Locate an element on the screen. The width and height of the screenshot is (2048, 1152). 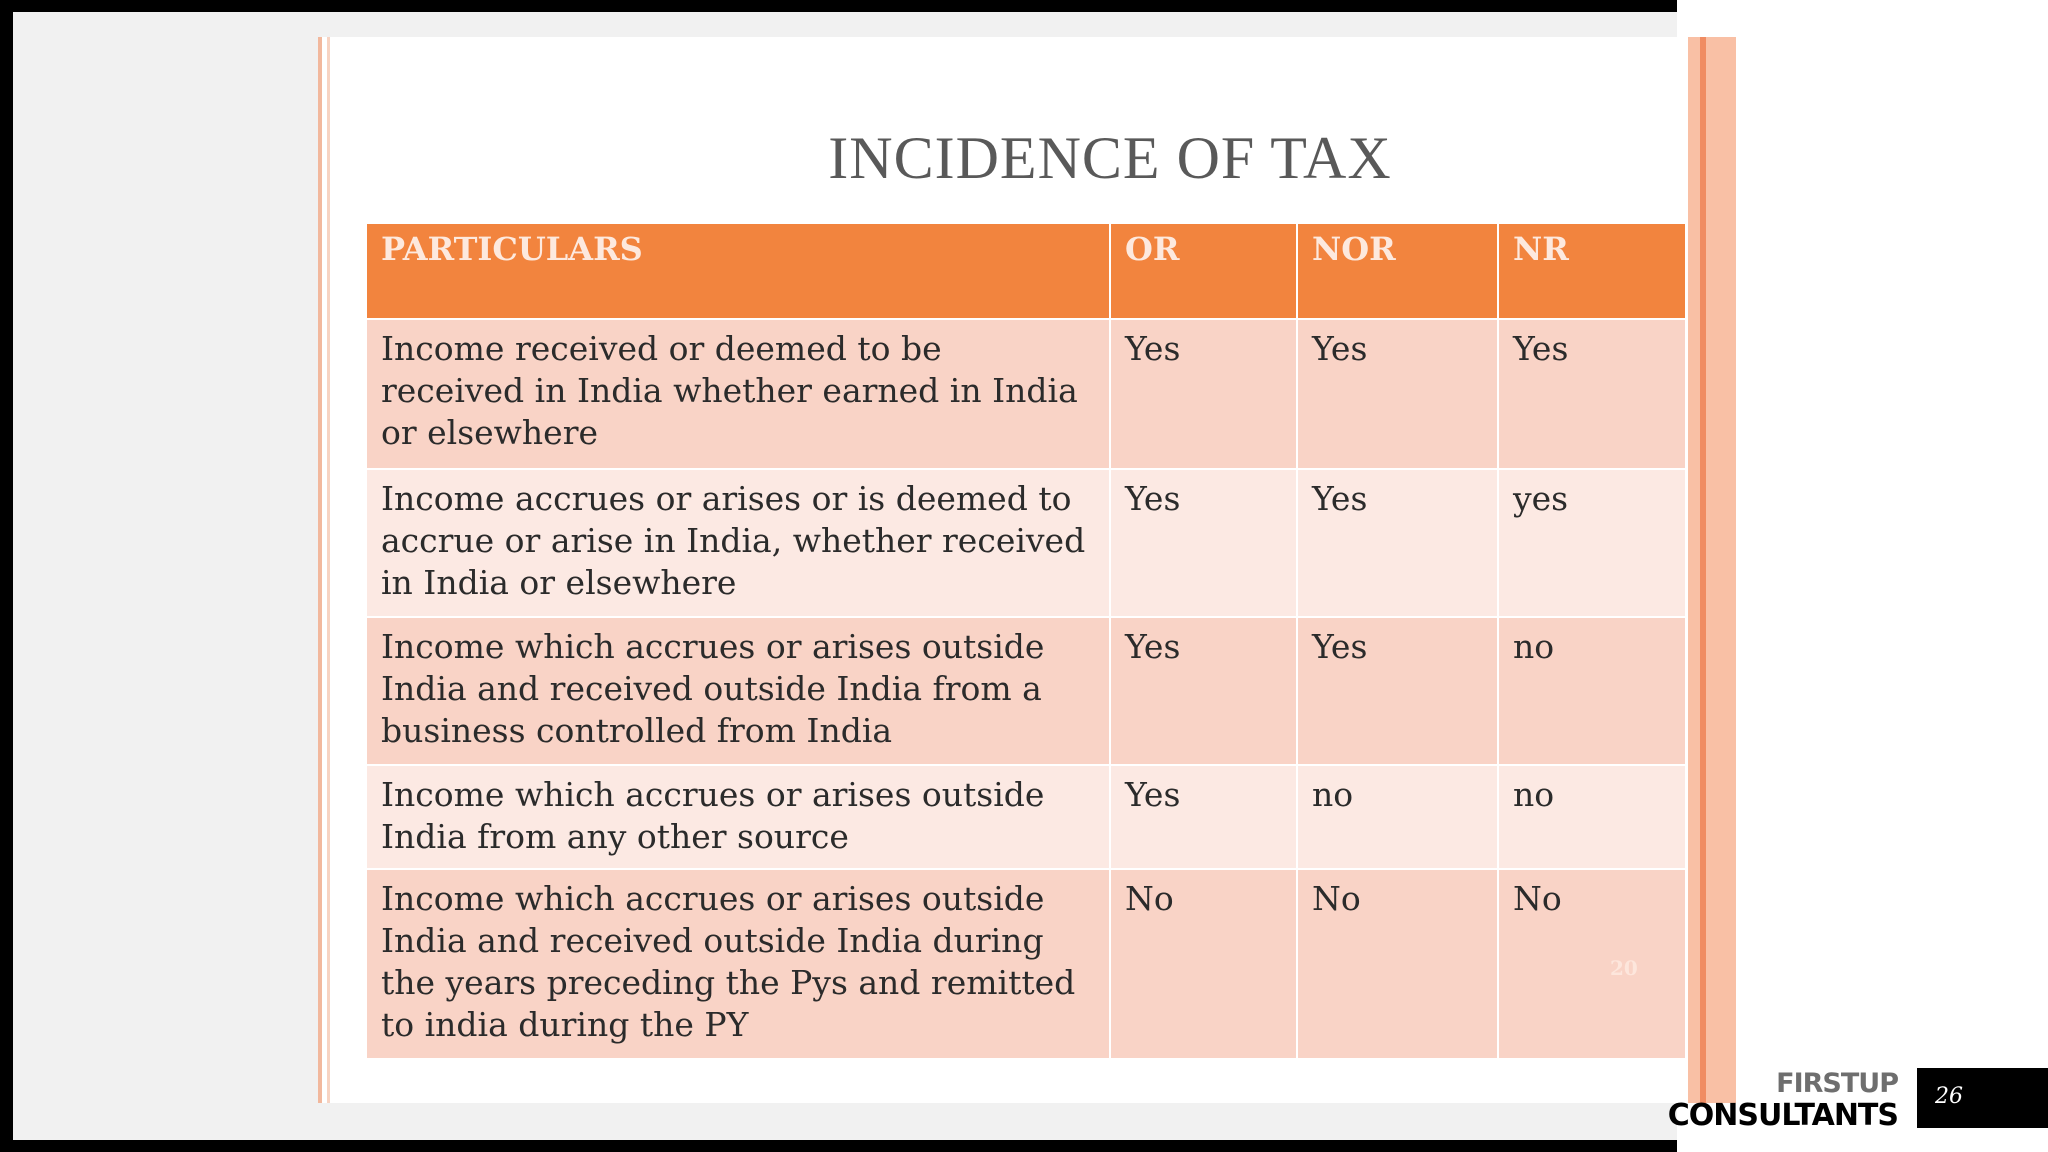
header-particulars: PARTICULARS is located at coordinates (739, 272).